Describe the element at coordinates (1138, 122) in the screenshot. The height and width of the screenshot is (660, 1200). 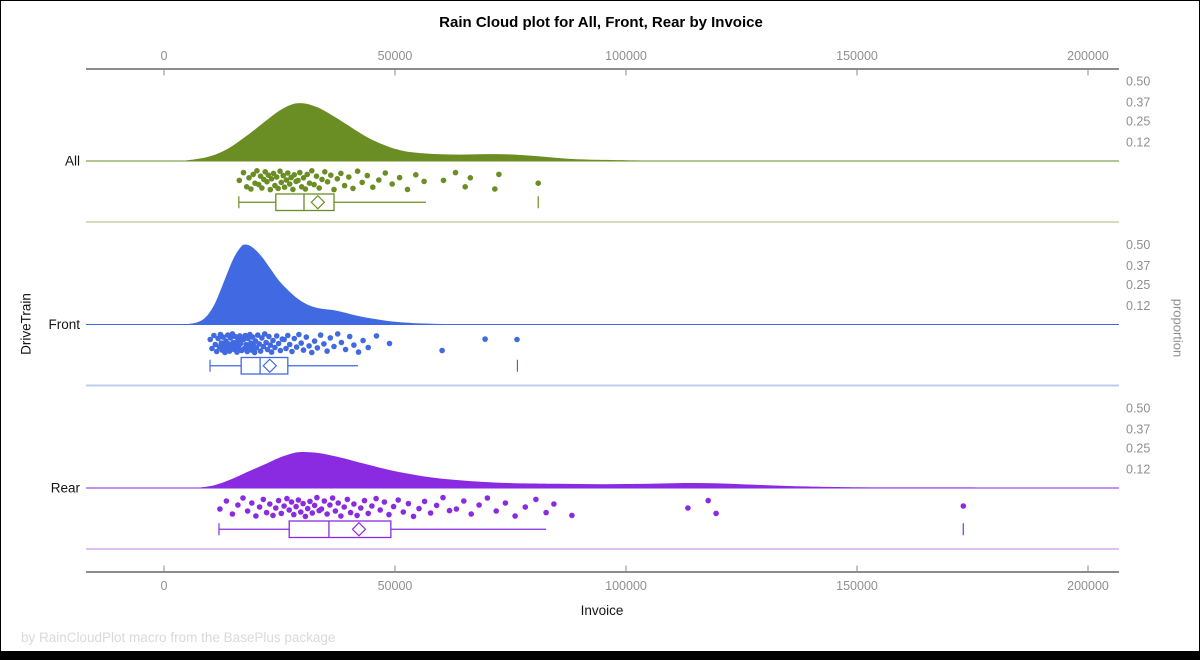
I see `proportion-tick-label-all: 0.25` at that location.